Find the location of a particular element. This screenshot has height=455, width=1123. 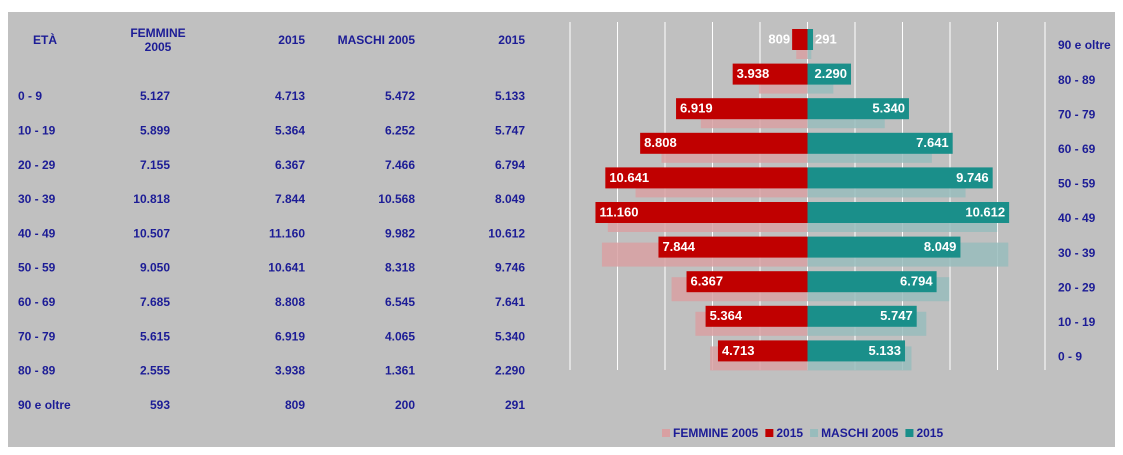

table-cell: 6.545 is located at coordinates (400, 302).